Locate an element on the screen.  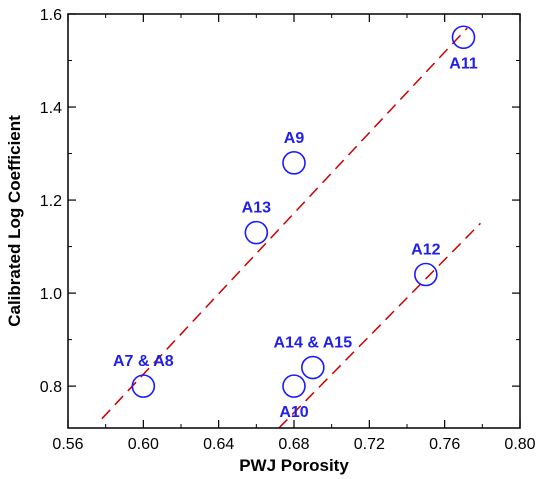
x-tick-label: 0.64 is located at coordinates (218, 444).